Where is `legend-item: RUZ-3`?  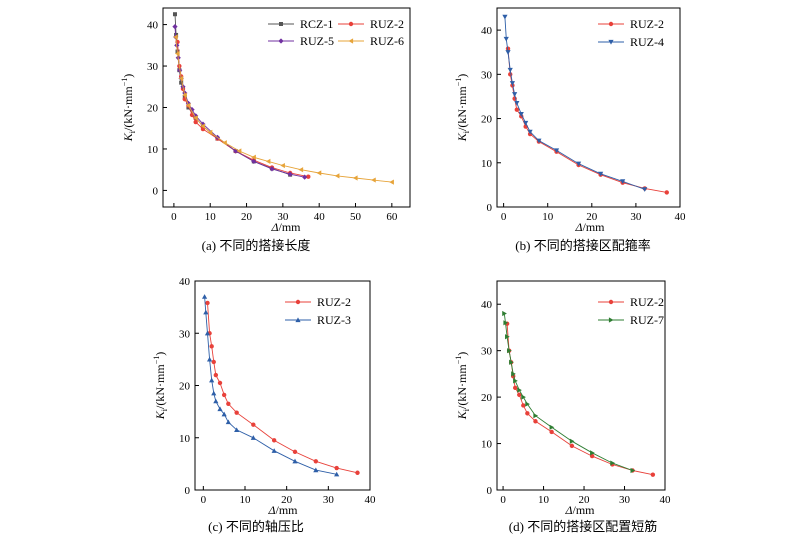
legend-item: RUZ-3 is located at coordinates (318, 320).